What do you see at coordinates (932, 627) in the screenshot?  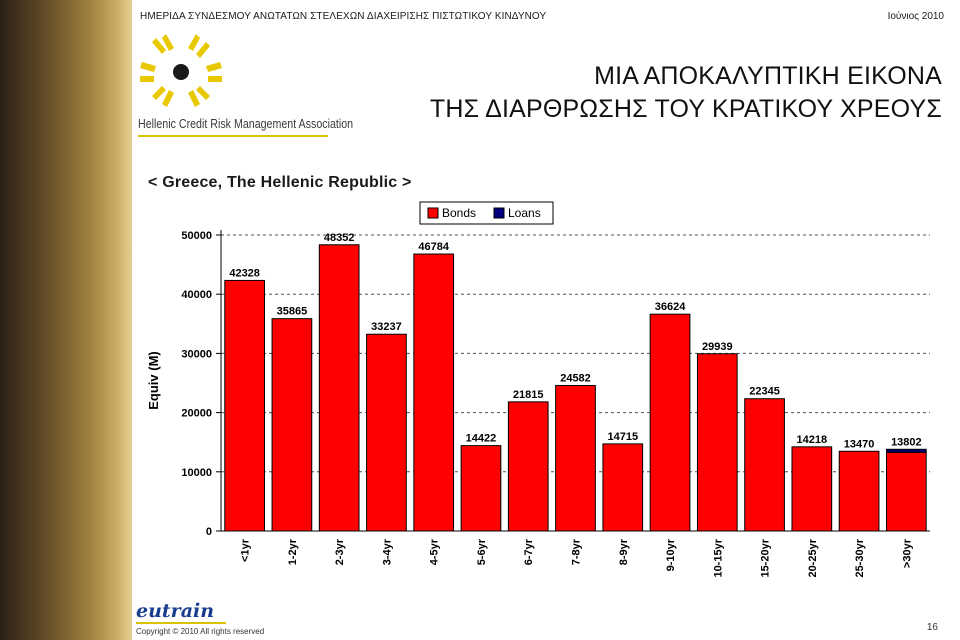 I see `page-number: 16` at bounding box center [932, 627].